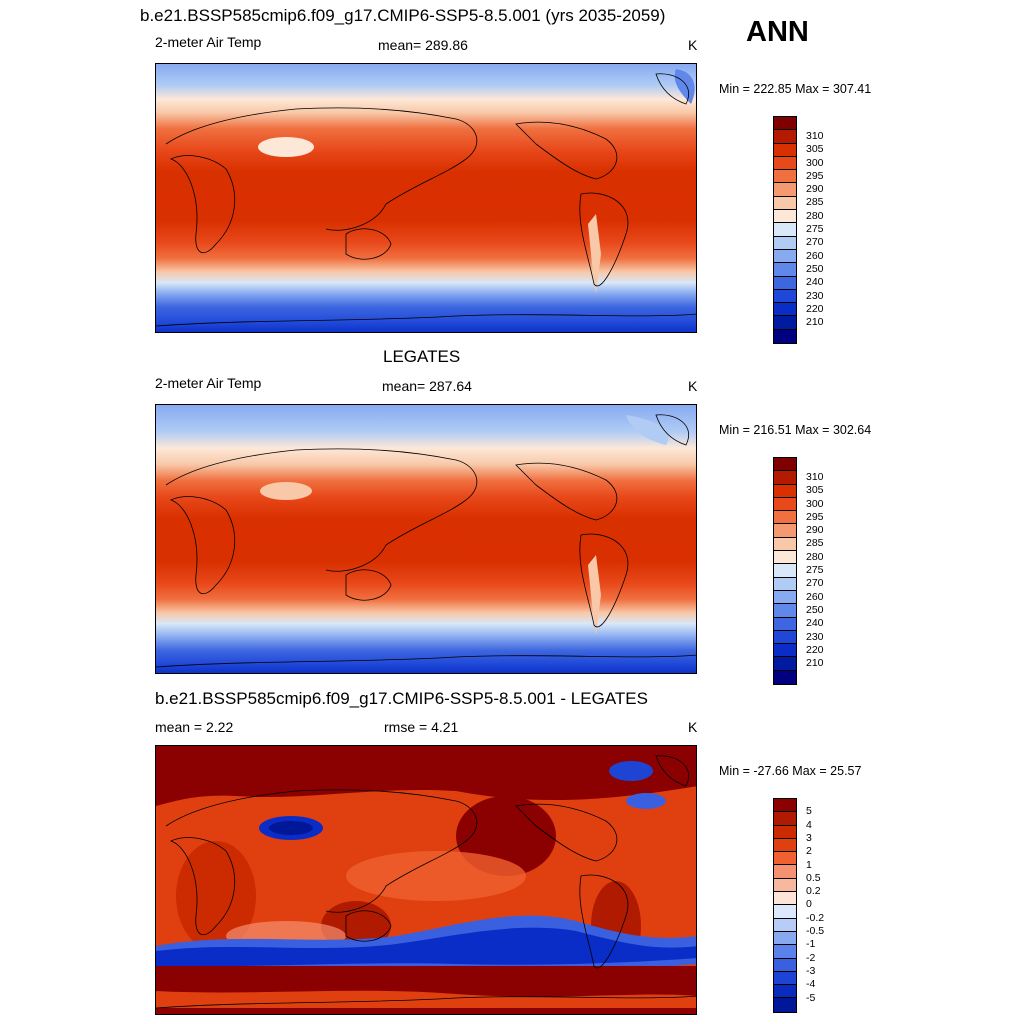  What do you see at coordinates (809, 811) in the screenshot?
I see `panel-3-colorbar-label: 5` at bounding box center [809, 811].